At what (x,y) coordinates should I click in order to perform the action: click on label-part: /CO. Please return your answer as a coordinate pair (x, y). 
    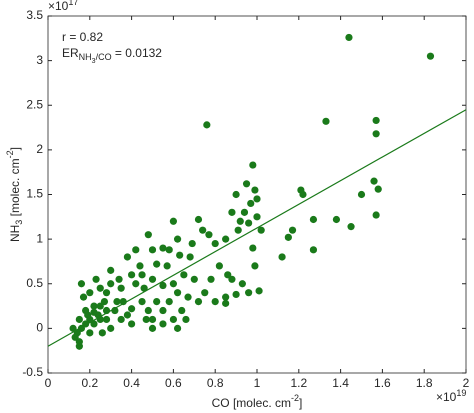
    Looking at the image, I should click on (104, 57).